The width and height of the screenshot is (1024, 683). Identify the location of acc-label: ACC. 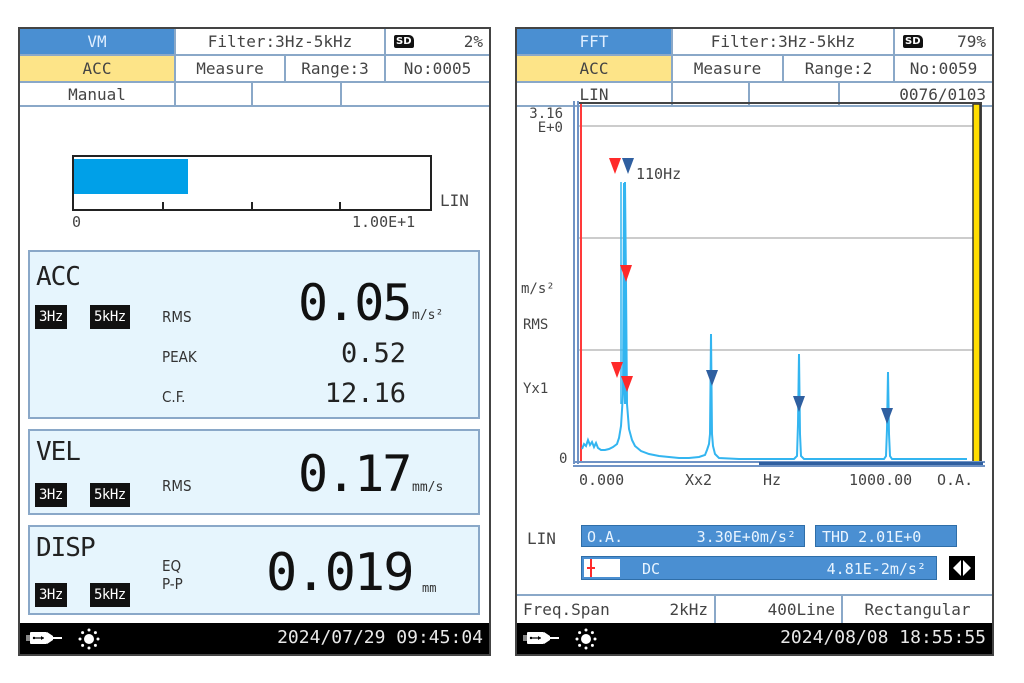
(58, 277).